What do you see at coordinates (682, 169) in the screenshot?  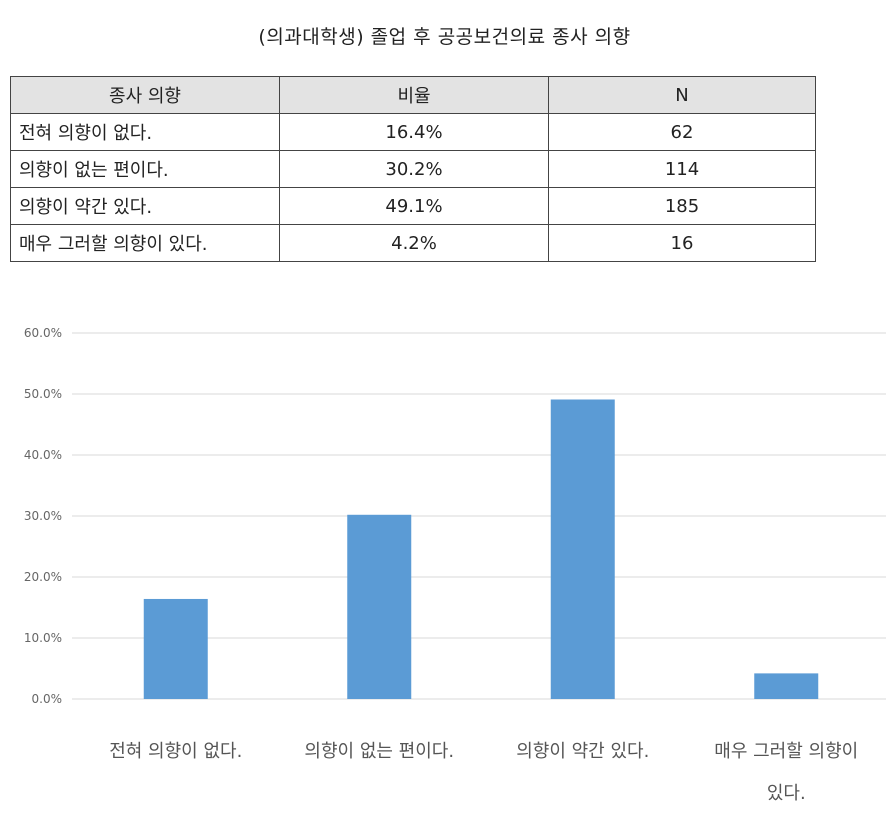 I see `row-count: 114` at bounding box center [682, 169].